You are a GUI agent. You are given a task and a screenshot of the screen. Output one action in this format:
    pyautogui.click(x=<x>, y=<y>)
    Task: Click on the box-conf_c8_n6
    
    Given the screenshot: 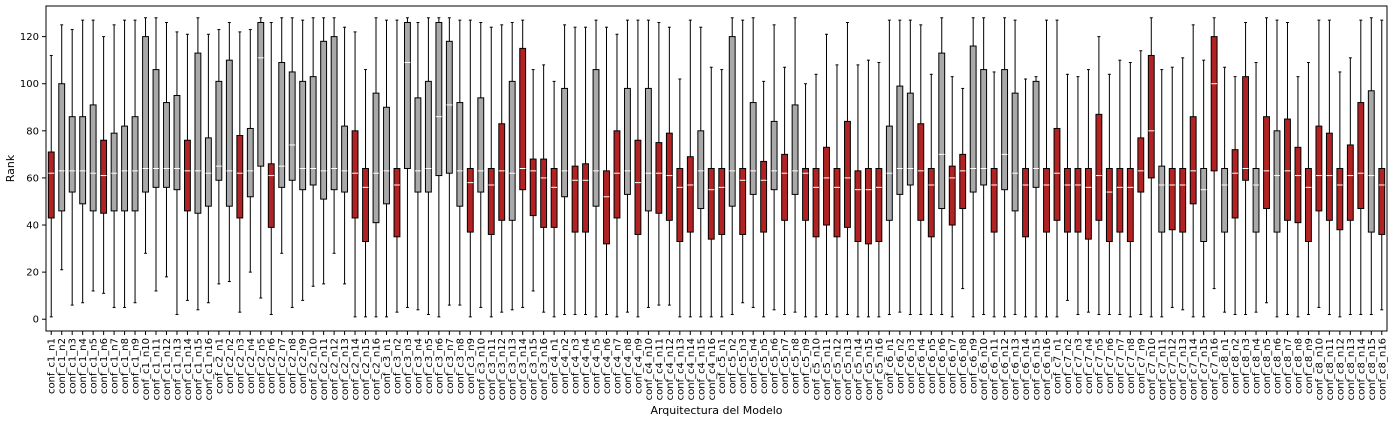 What is the action you would take?
    pyautogui.click(x=1277, y=168)
    